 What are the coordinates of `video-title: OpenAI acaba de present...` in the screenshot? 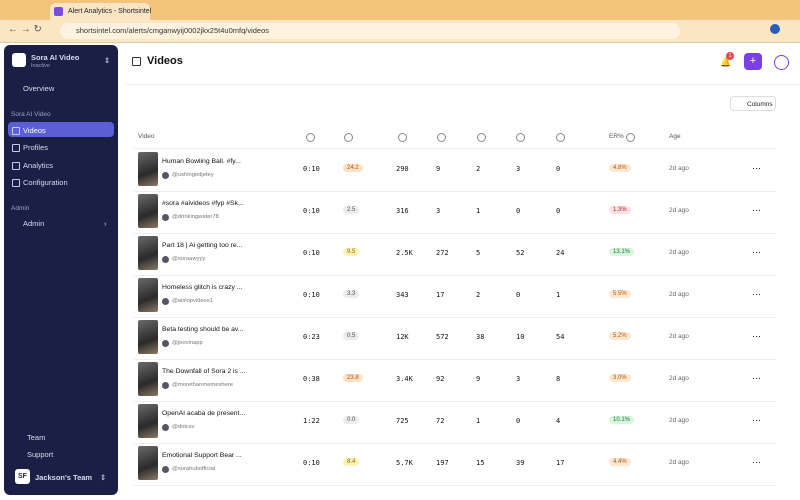 It's located at (204, 413).